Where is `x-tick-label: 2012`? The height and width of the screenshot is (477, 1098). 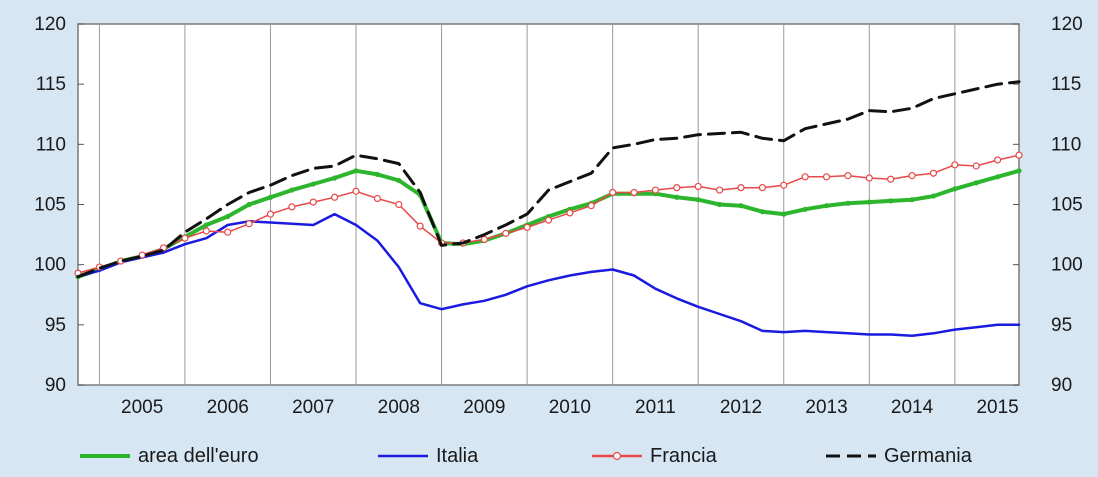
x-tick-label: 2012 is located at coordinates (741, 407).